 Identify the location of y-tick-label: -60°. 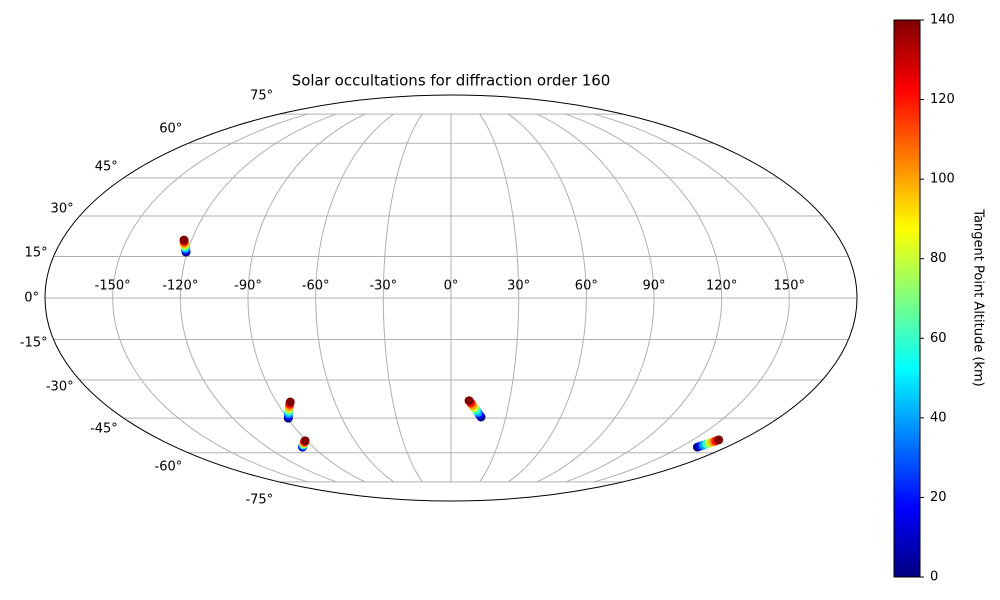
(169, 467).